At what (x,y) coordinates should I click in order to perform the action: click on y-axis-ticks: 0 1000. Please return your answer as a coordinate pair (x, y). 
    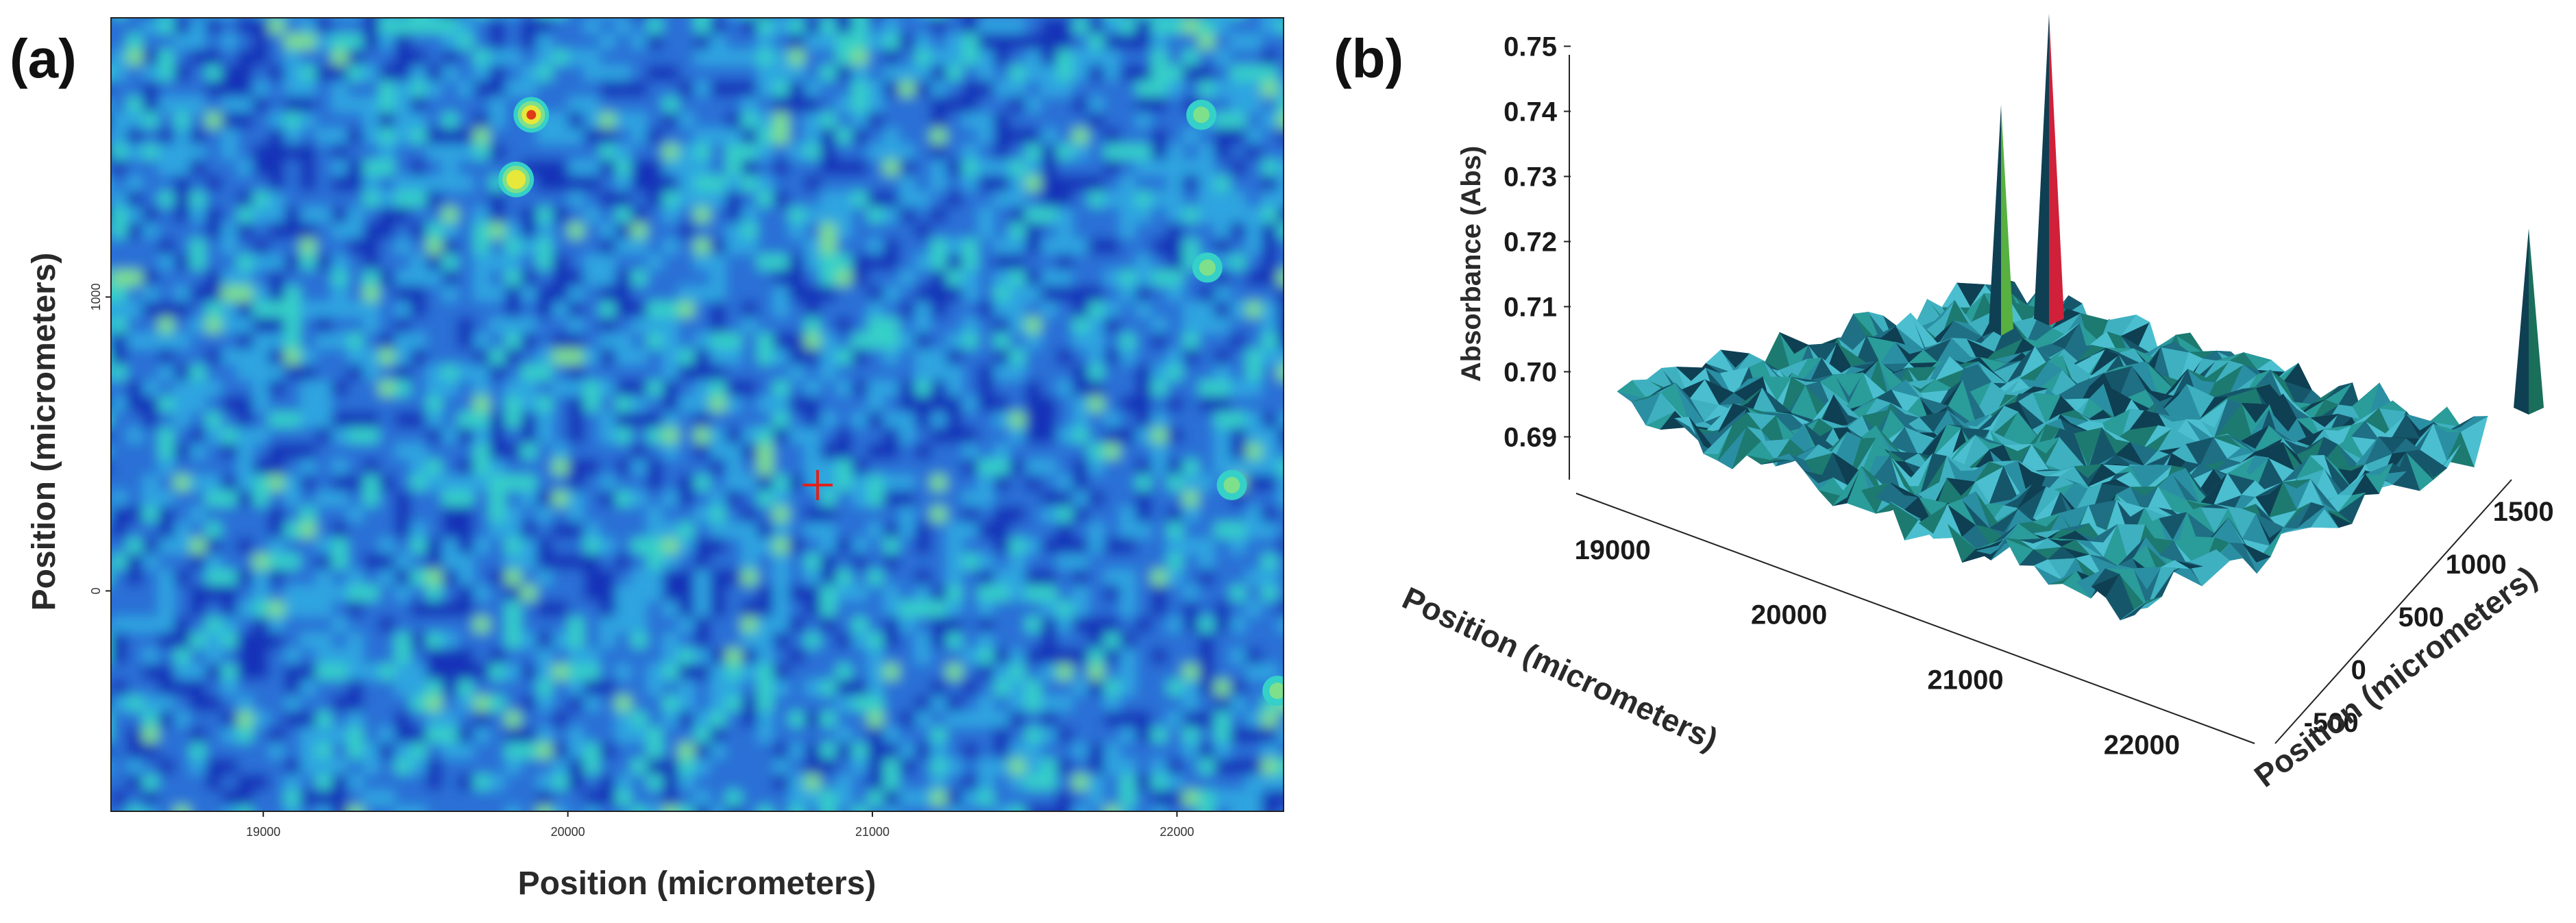
    Looking at the image, I should click on (100, 438).